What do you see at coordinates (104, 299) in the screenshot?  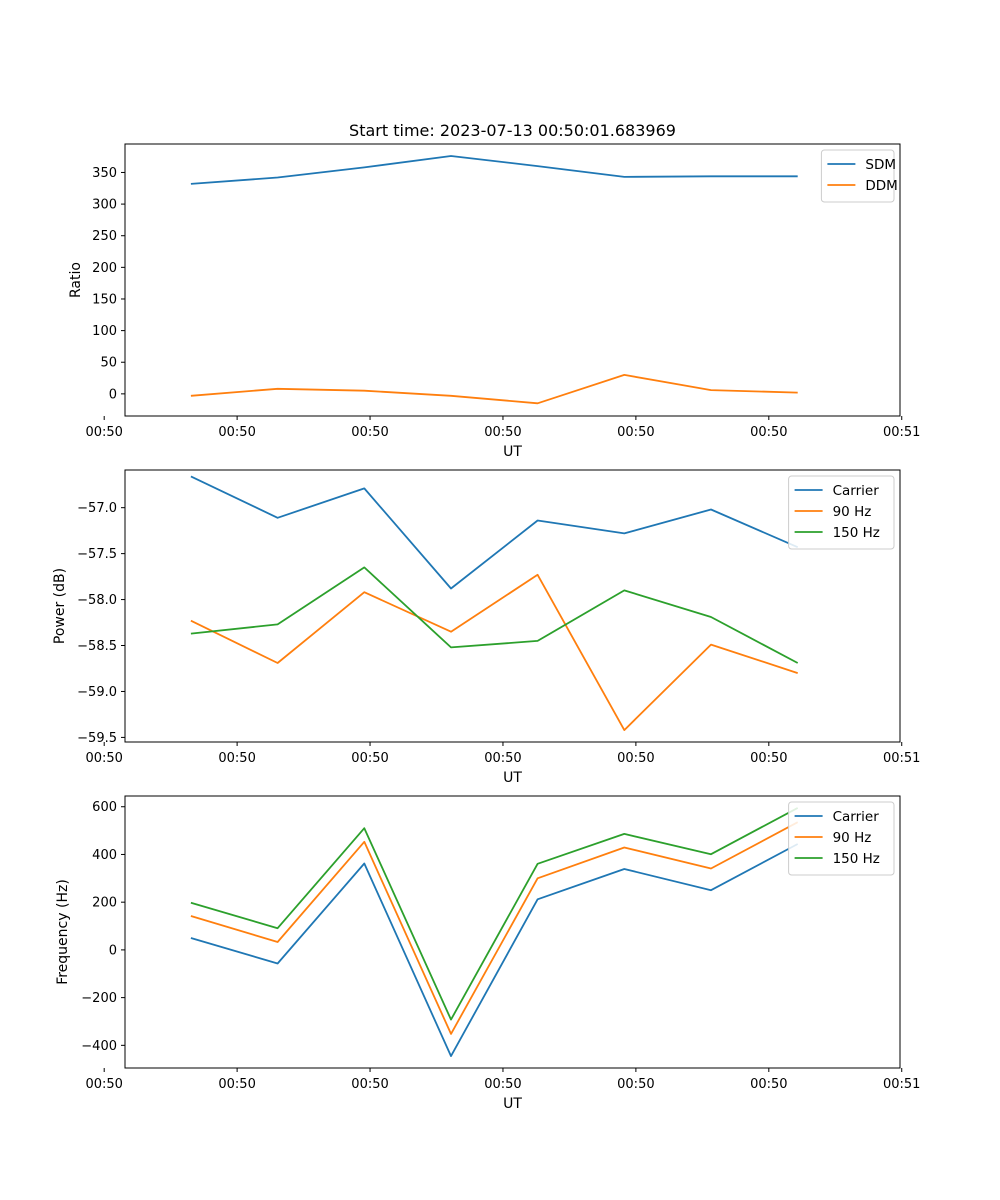 I see `y-tick-label: 150` at bounding box center [104, 299].